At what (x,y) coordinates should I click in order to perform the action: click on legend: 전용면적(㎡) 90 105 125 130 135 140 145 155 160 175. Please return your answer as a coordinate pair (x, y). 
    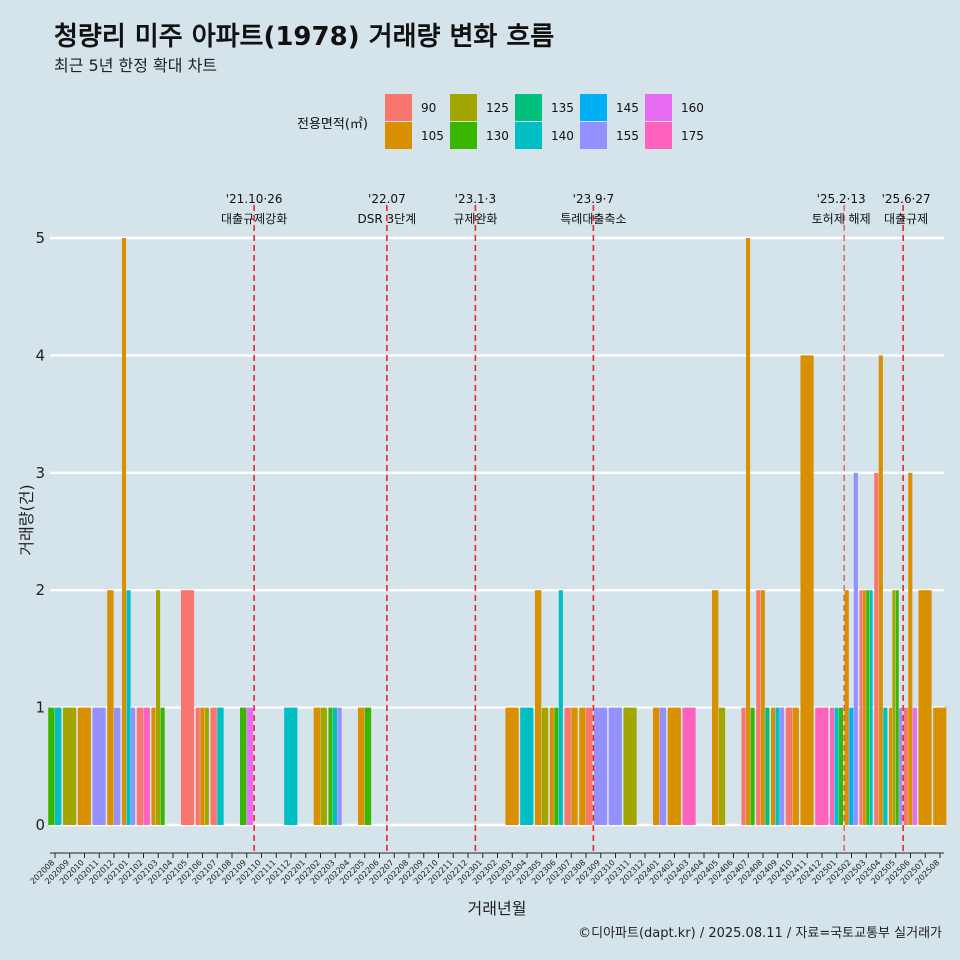
    Looking at the image, I should click on (500, 121).